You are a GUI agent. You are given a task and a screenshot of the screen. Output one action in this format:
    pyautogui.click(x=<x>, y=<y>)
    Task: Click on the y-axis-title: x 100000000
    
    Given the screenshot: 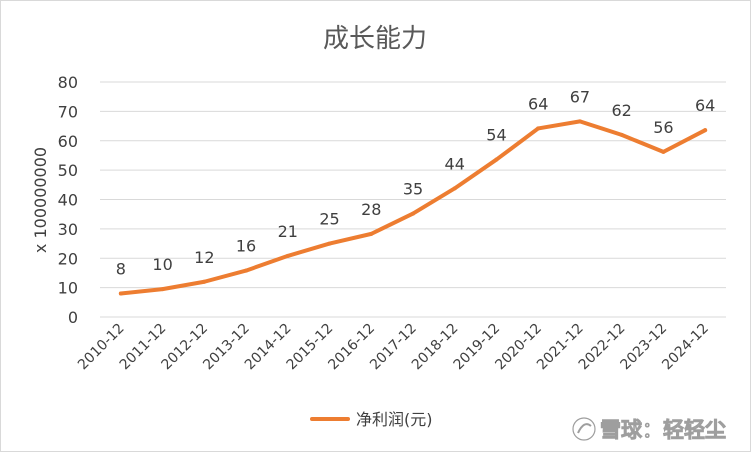 What is the action you would take?
    pyautogui.click(x=40, y=200)
    